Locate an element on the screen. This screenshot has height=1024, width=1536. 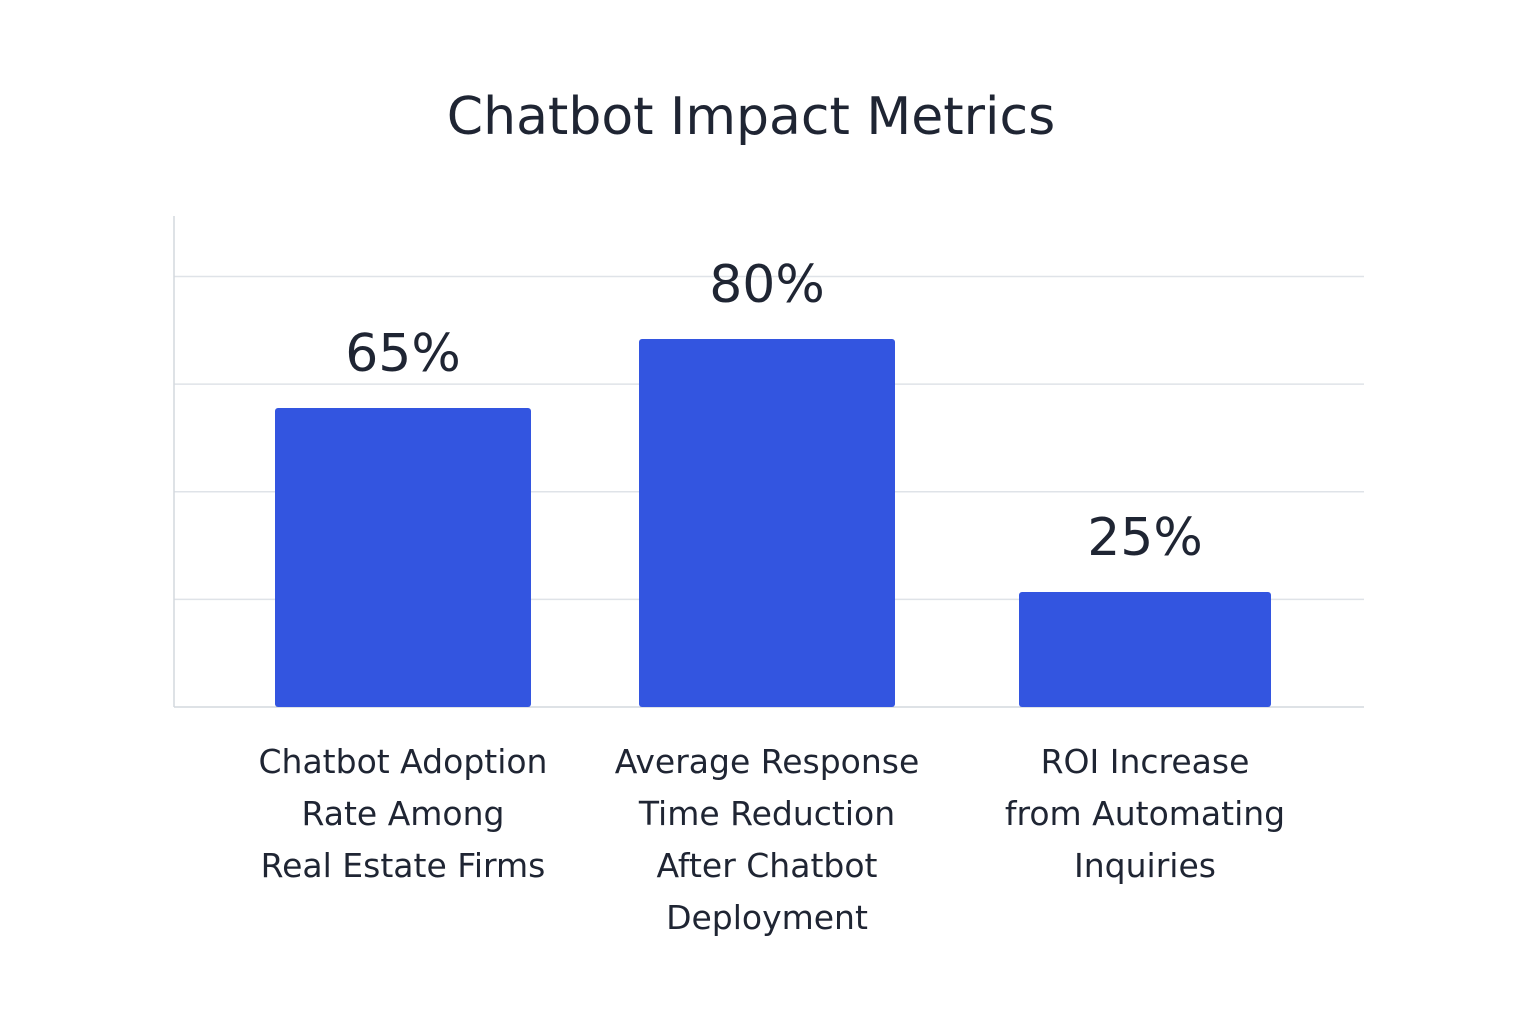
tick-label-line: Inquiries is located at coordinates (1145, 865).